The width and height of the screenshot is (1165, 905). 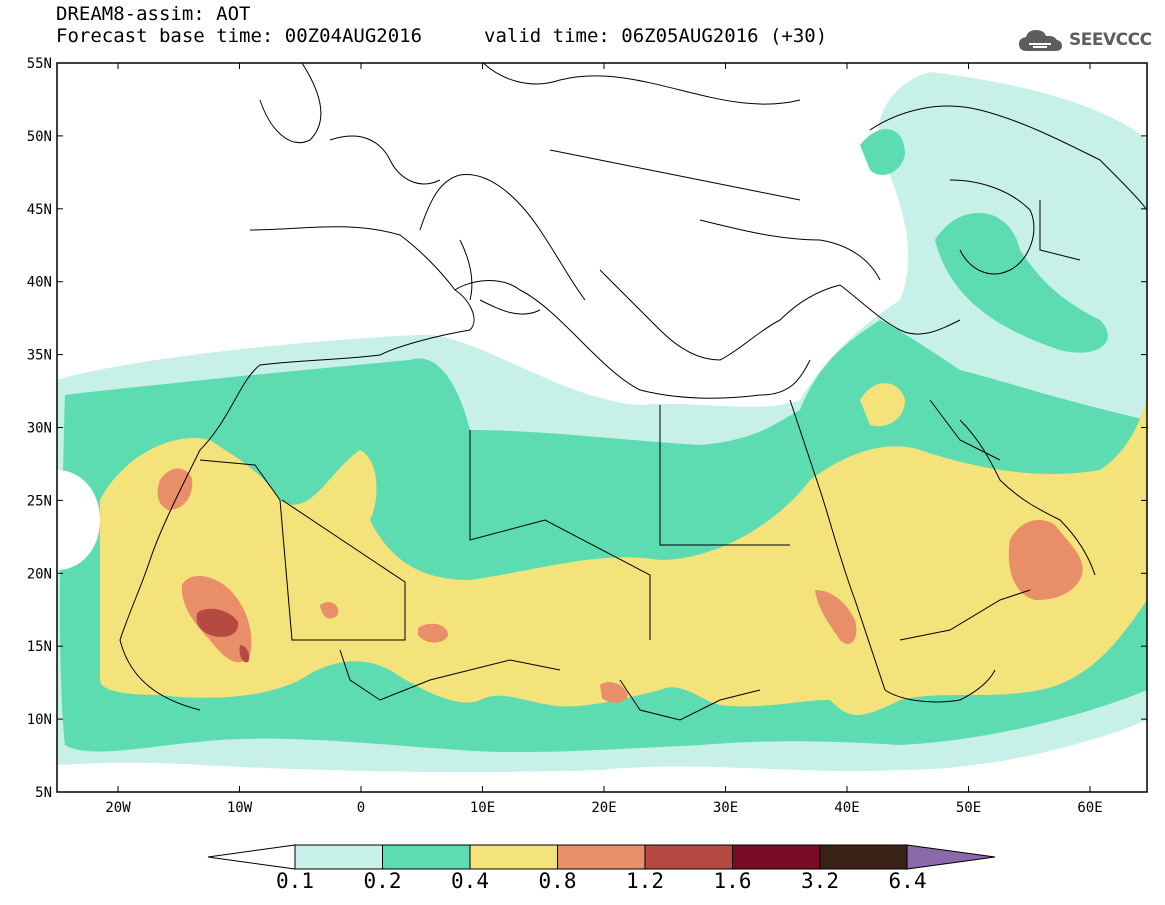 I want to click on lon-tick-label: 40E, so click(x=846, y=808).